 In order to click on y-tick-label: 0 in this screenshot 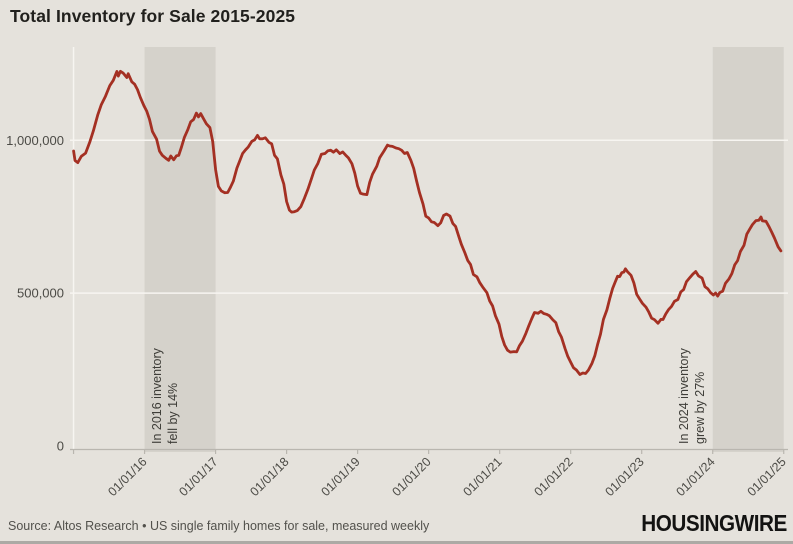, I will do `click(60, 446)`.